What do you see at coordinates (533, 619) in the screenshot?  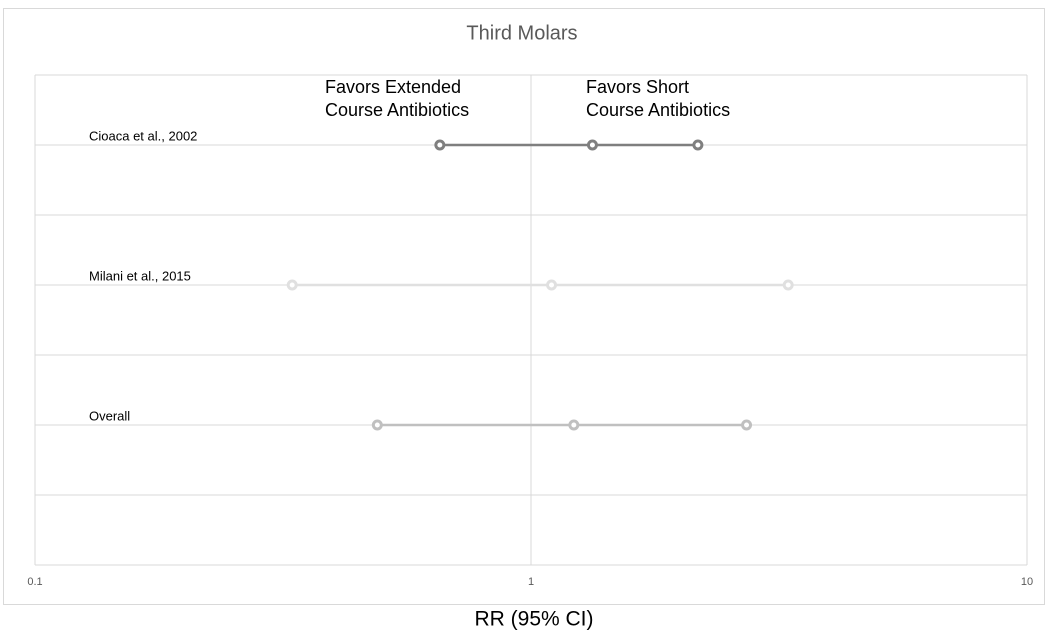 I see `x-axis-label: RR (95% CI)` at bounding box center [533, 619].